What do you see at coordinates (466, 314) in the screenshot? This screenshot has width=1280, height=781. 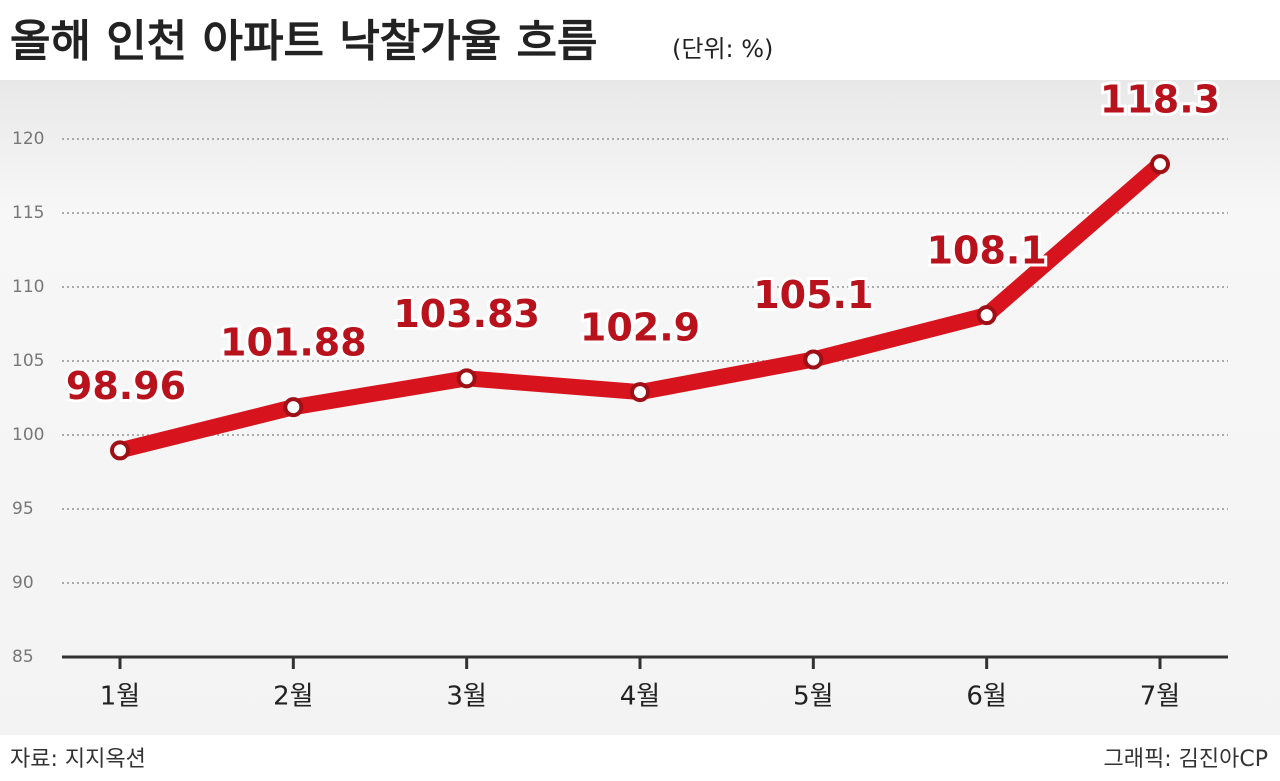 I see `value-label: 103.83` at bounding box center [466, 314].